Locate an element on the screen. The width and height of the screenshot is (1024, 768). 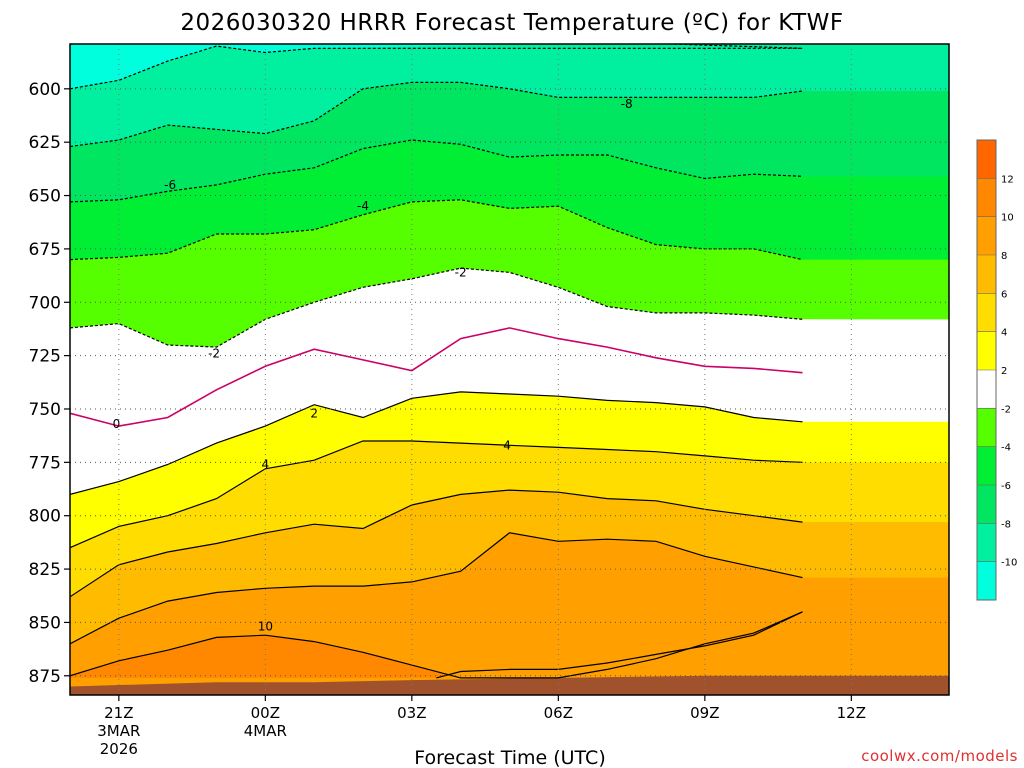
y-tick-label: 650 is located at coordinates (45, 197).